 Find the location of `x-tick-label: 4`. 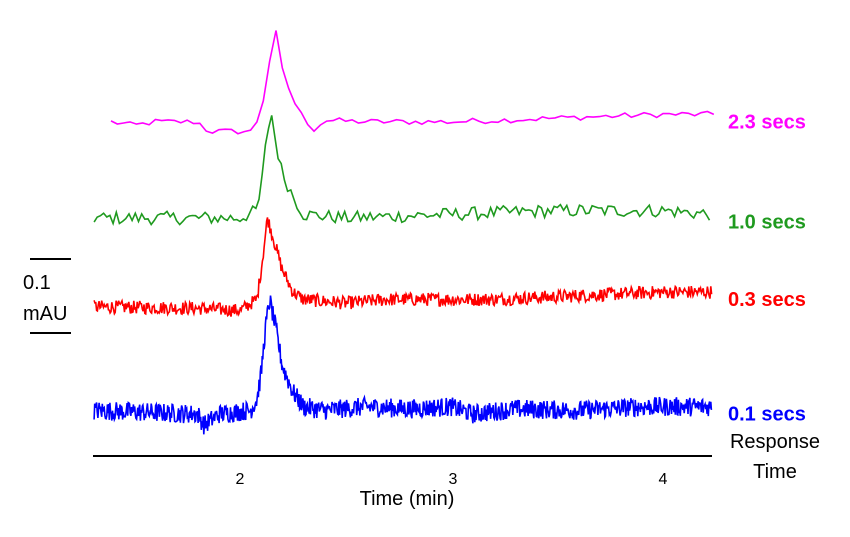

x-tick-label: 4 is located at coordinates (663, 479).